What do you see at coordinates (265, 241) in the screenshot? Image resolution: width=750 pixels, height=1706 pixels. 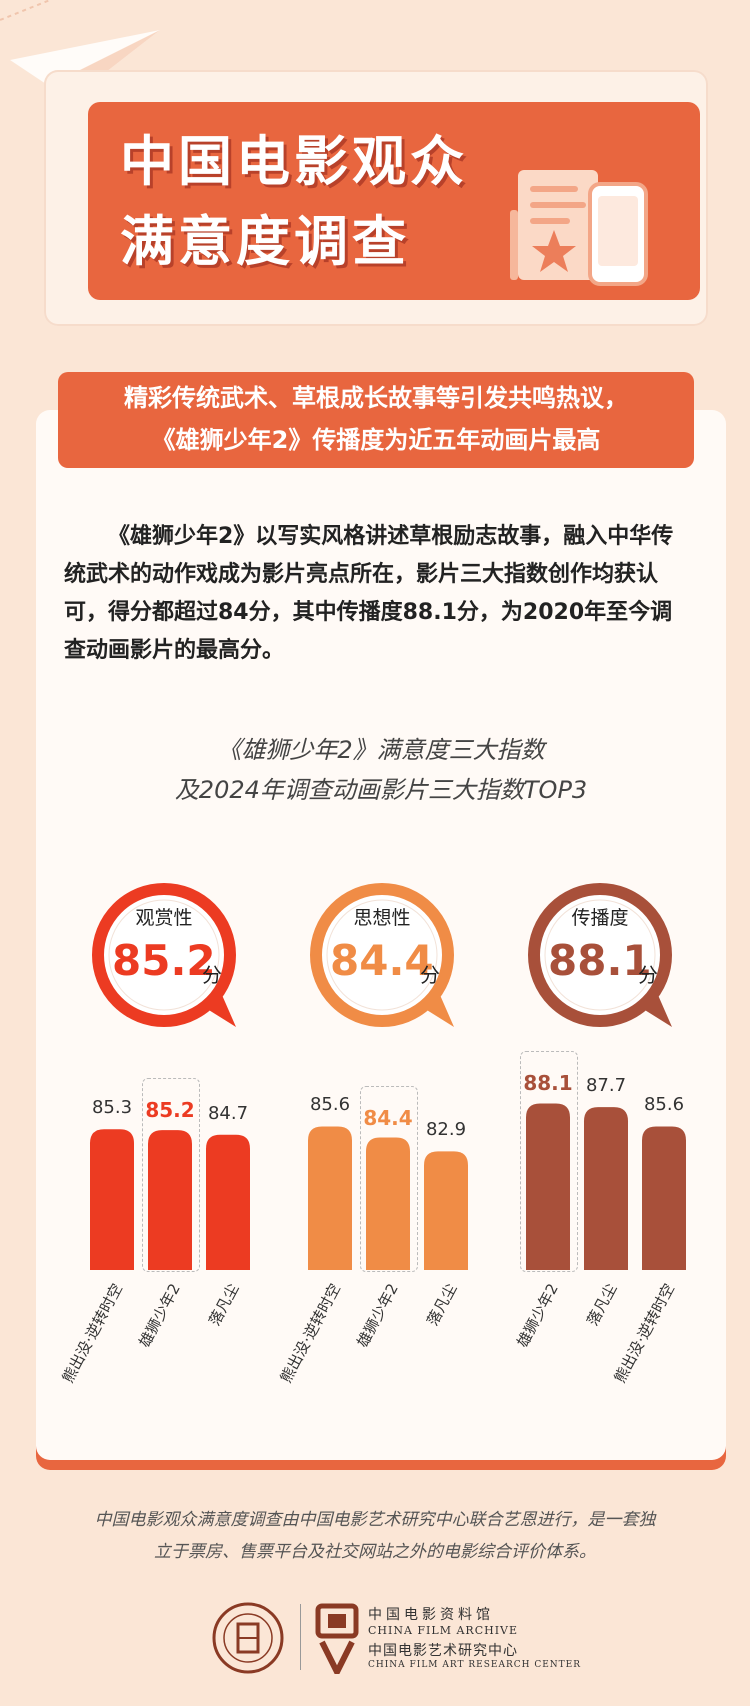 I see `page-title-line2: 满意度调查` at bounding box center [265, 241].